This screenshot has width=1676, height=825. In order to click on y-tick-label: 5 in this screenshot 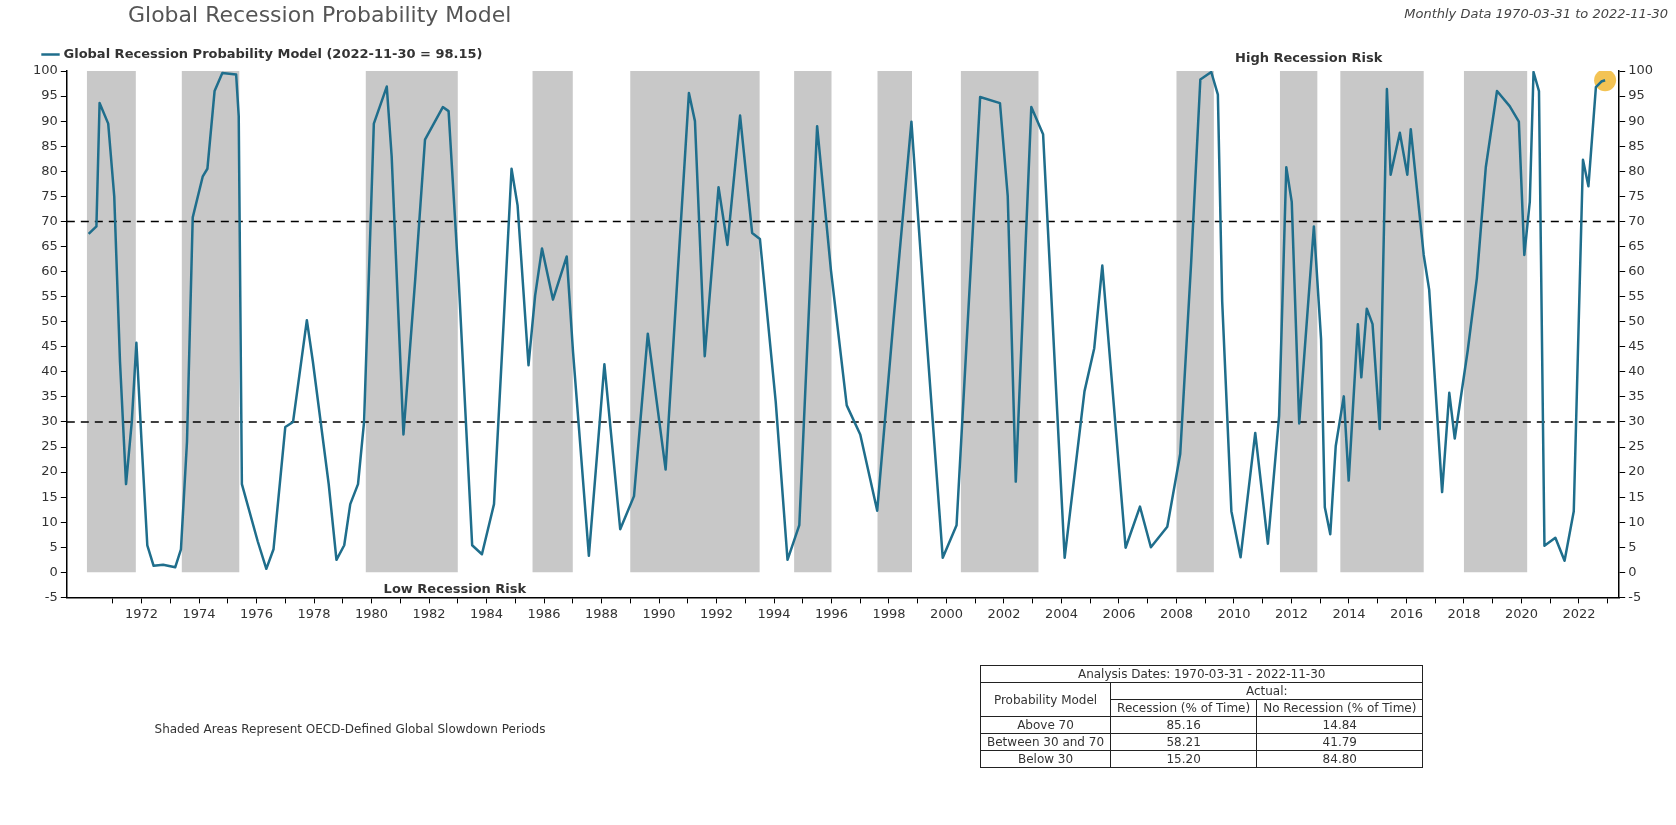, I will do `click(53, 546)`.